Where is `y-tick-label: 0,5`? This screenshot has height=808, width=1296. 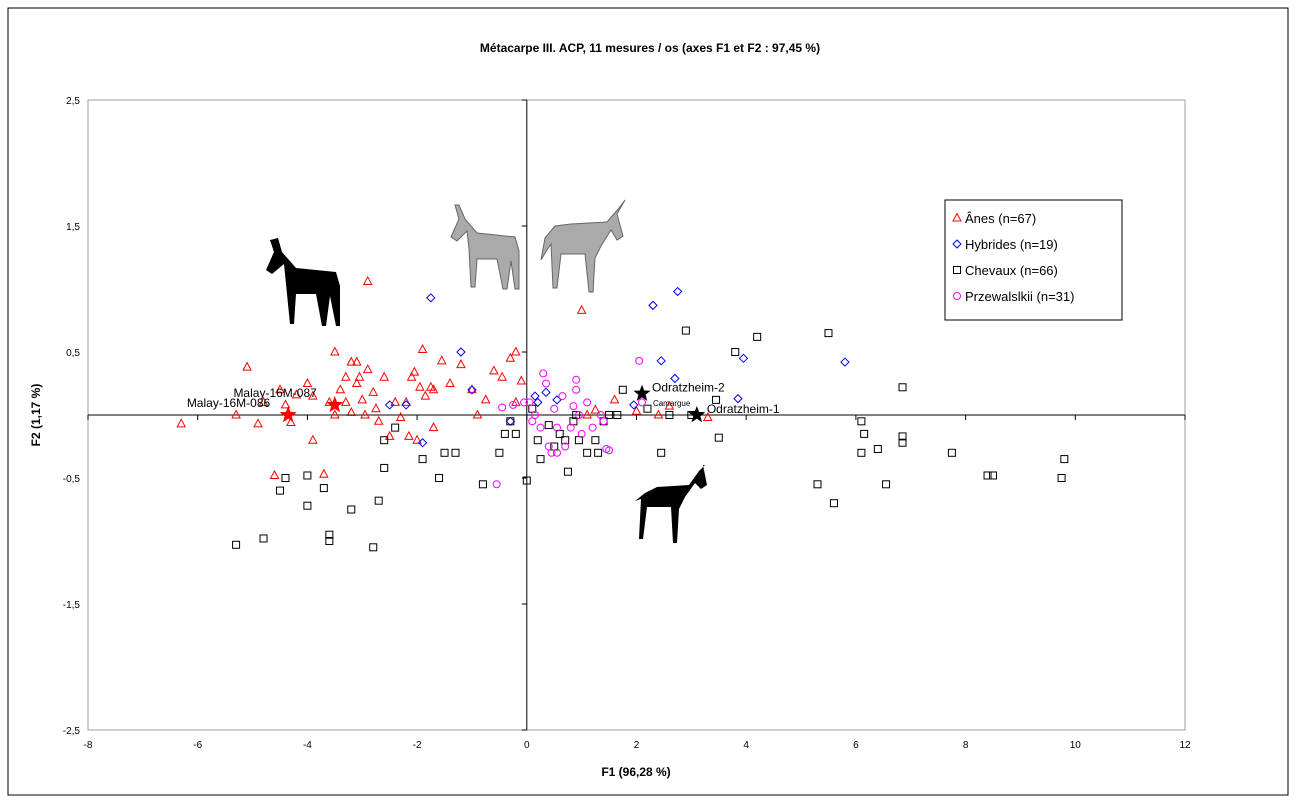
y-tick-label: 0,5 is located at coordinates (73, 353).